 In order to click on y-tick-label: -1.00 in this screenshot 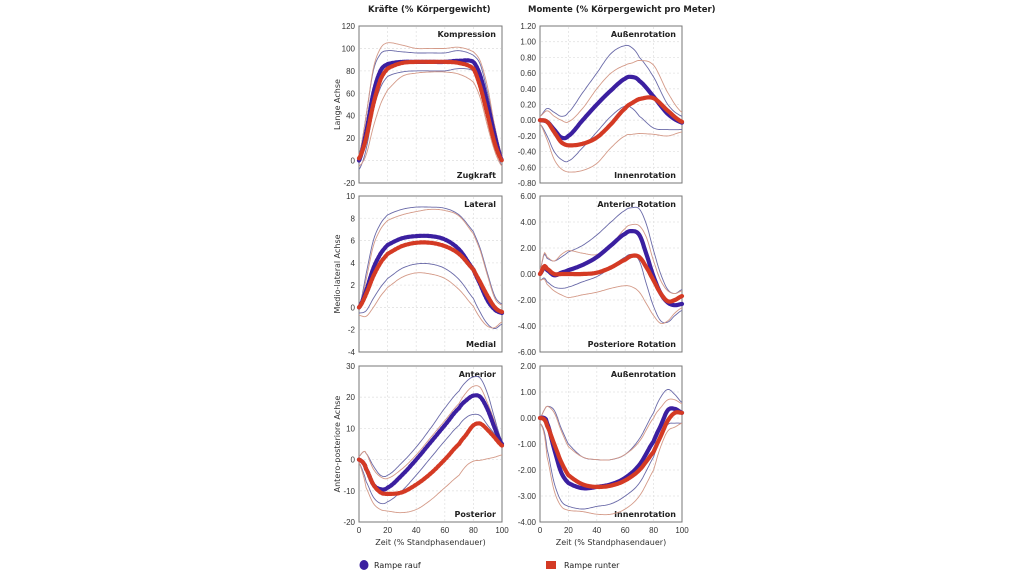, I will do `click(527, 444)`.